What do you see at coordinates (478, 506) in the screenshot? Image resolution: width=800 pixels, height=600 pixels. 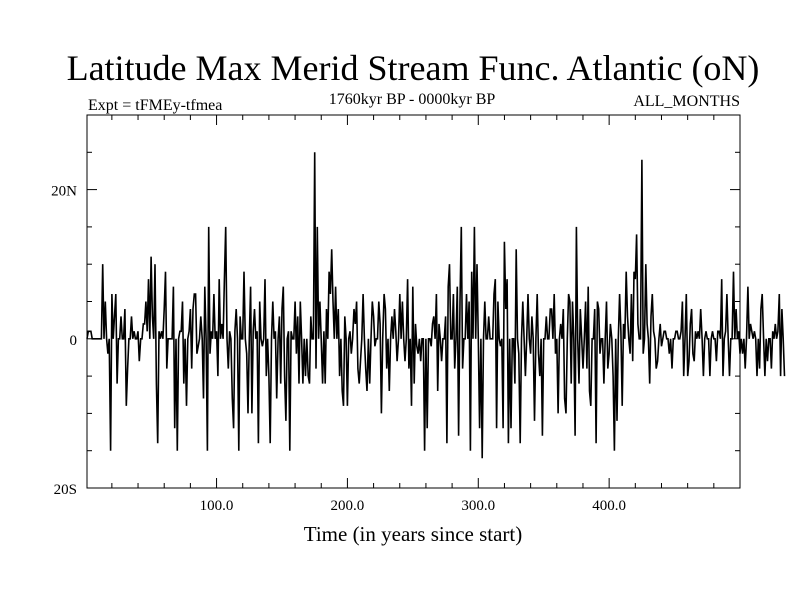 I see `x-tick-label: 300.0` at bounding box center [478, 506].